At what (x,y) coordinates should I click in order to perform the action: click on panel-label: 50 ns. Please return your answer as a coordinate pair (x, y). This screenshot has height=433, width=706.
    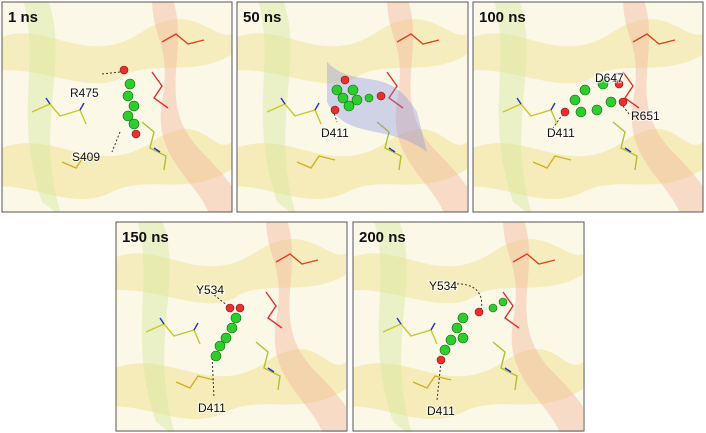
    Looking at the image, I should click on (262, 17).